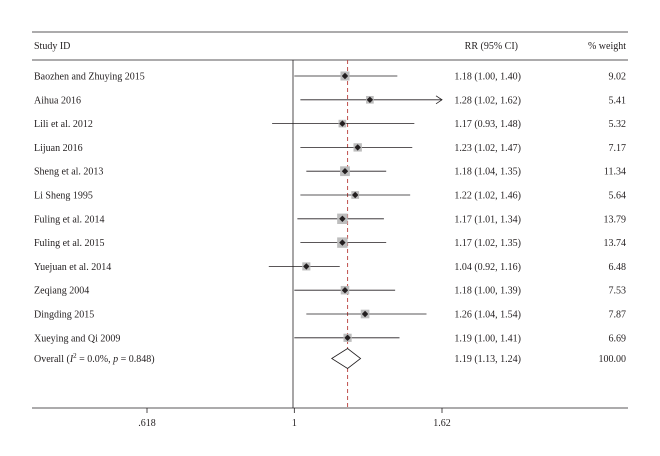 This screenshot has width=660, height=456. What do you see at coordinates (77, 338) in the screenshot?
I see `study-label: Xueying and Qi 2009` at bounding box center [77, 338].